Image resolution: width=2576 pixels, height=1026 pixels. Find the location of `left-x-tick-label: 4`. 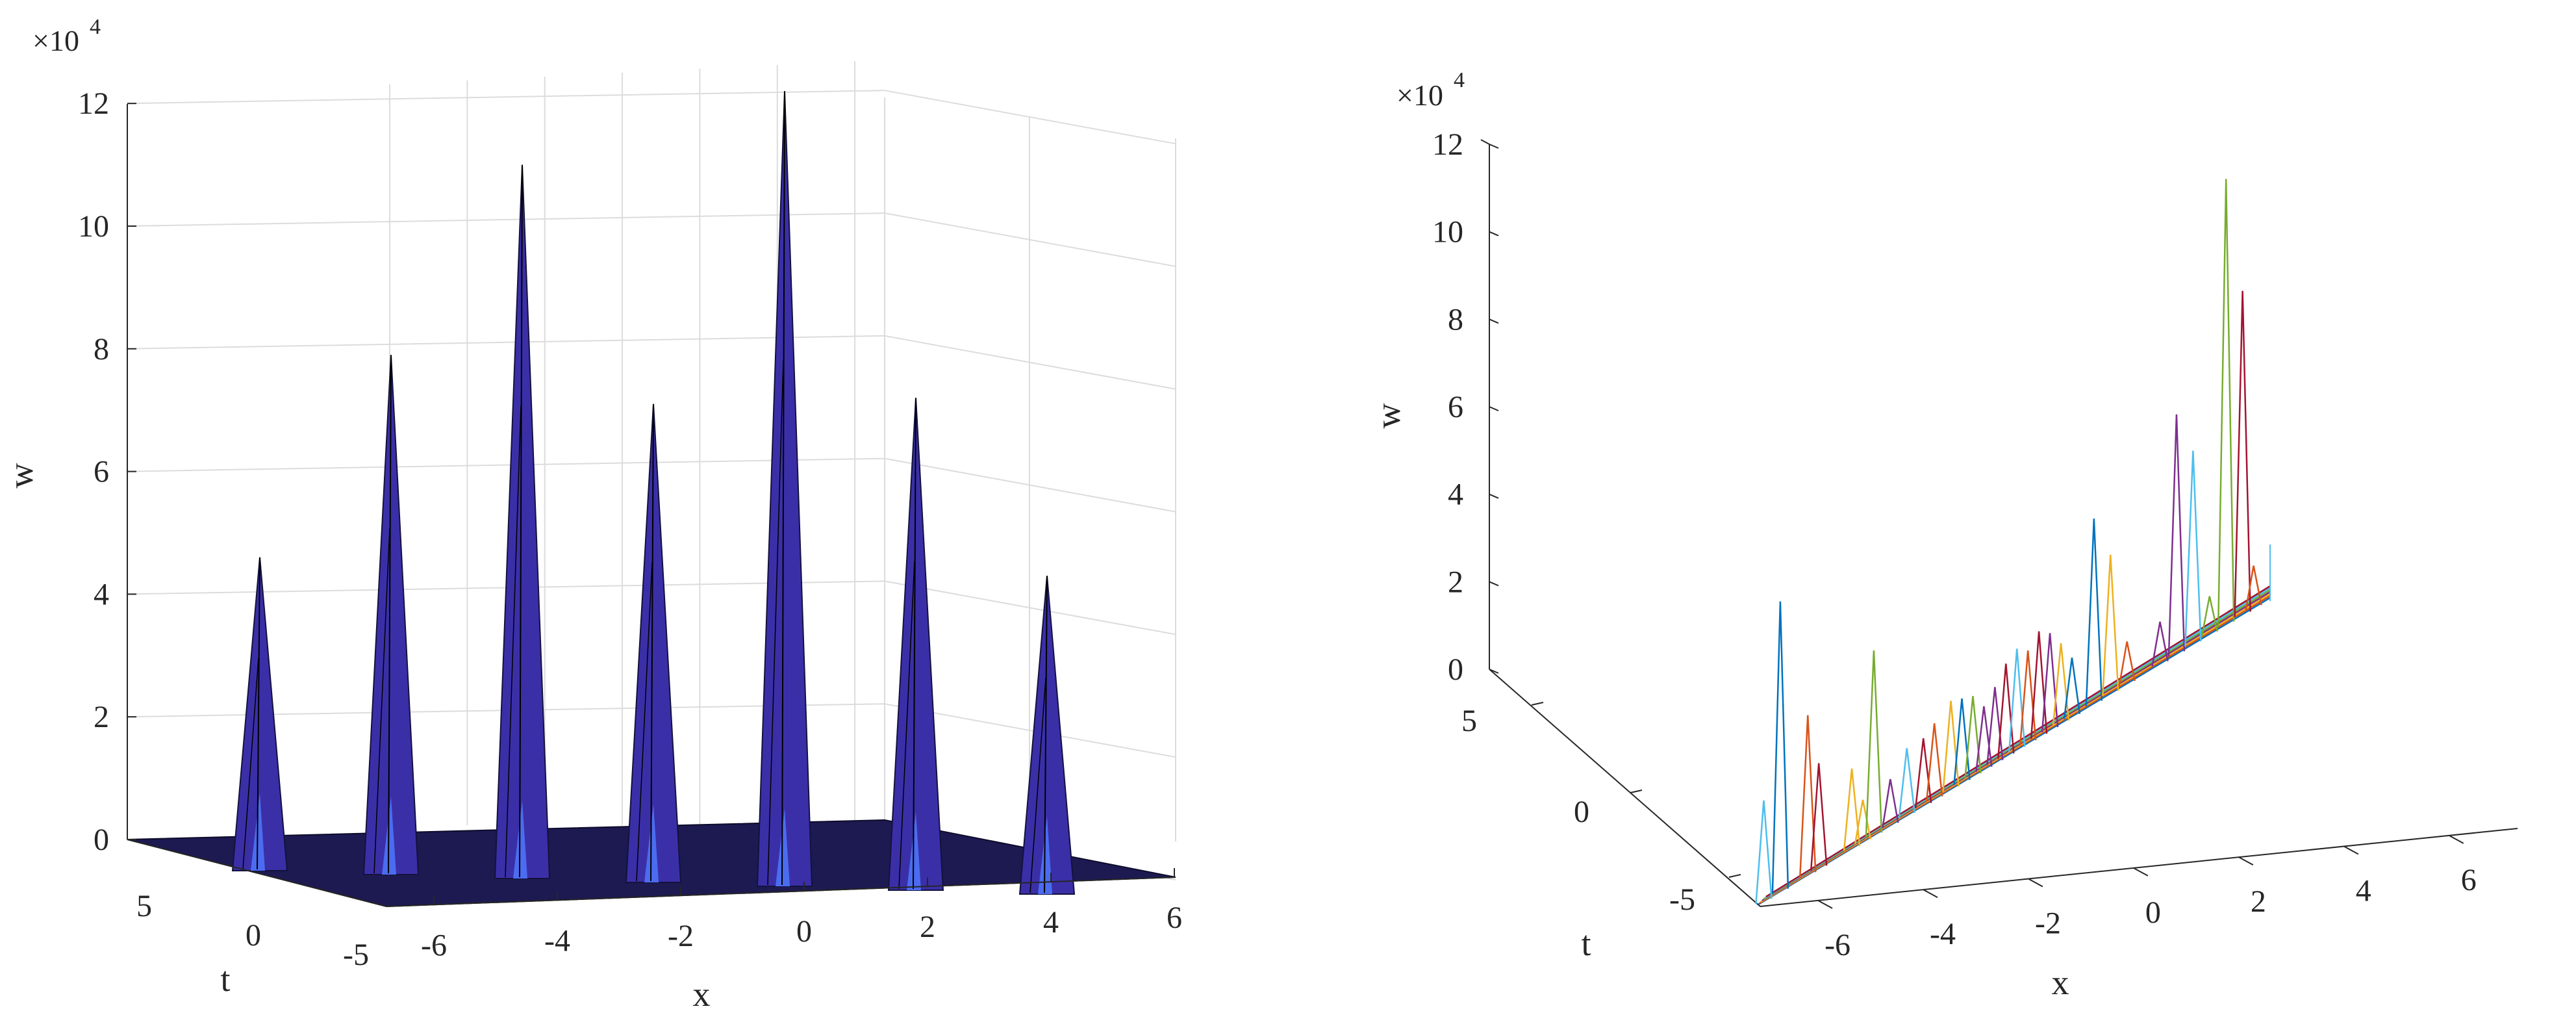

left-x-tick-label: 4 is located at coordinates (1051, 922).